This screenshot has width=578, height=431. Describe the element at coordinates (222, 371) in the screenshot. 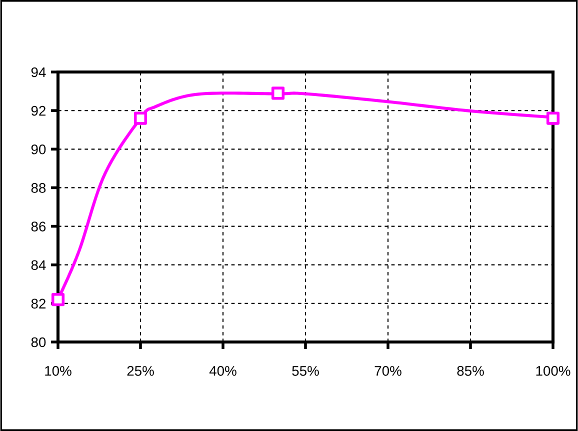

I see `x-tick-label: 40%` at that location.